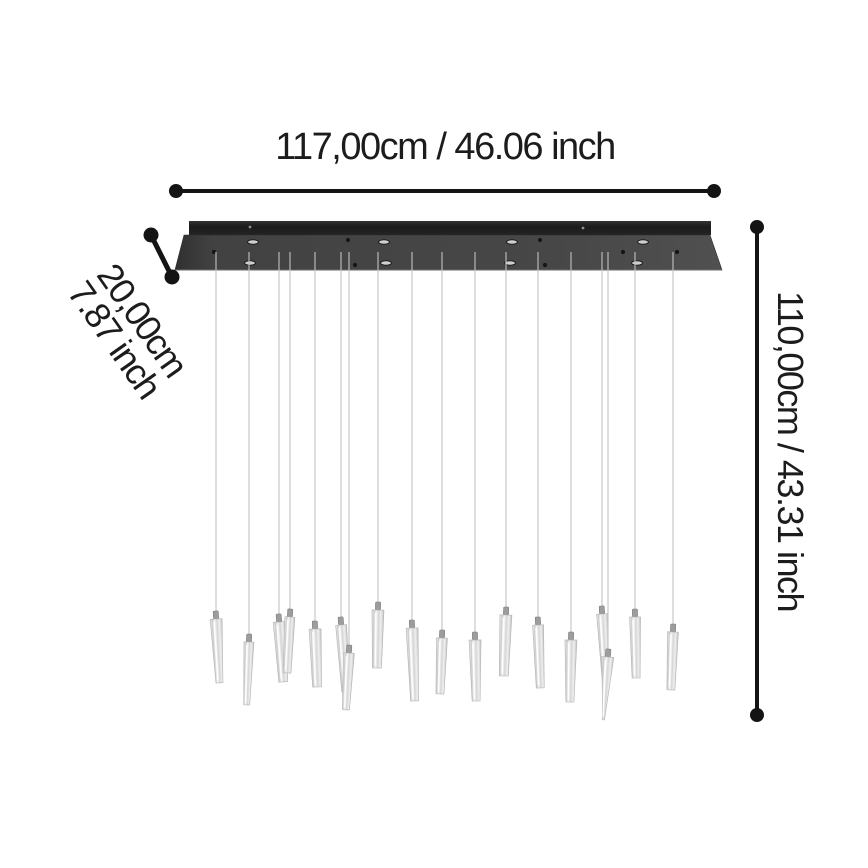  Describe the element at coordinates (790, 451) in the screenshot. I see `height-dimension-label: 110,00cm / 43.31 inch` at that location.